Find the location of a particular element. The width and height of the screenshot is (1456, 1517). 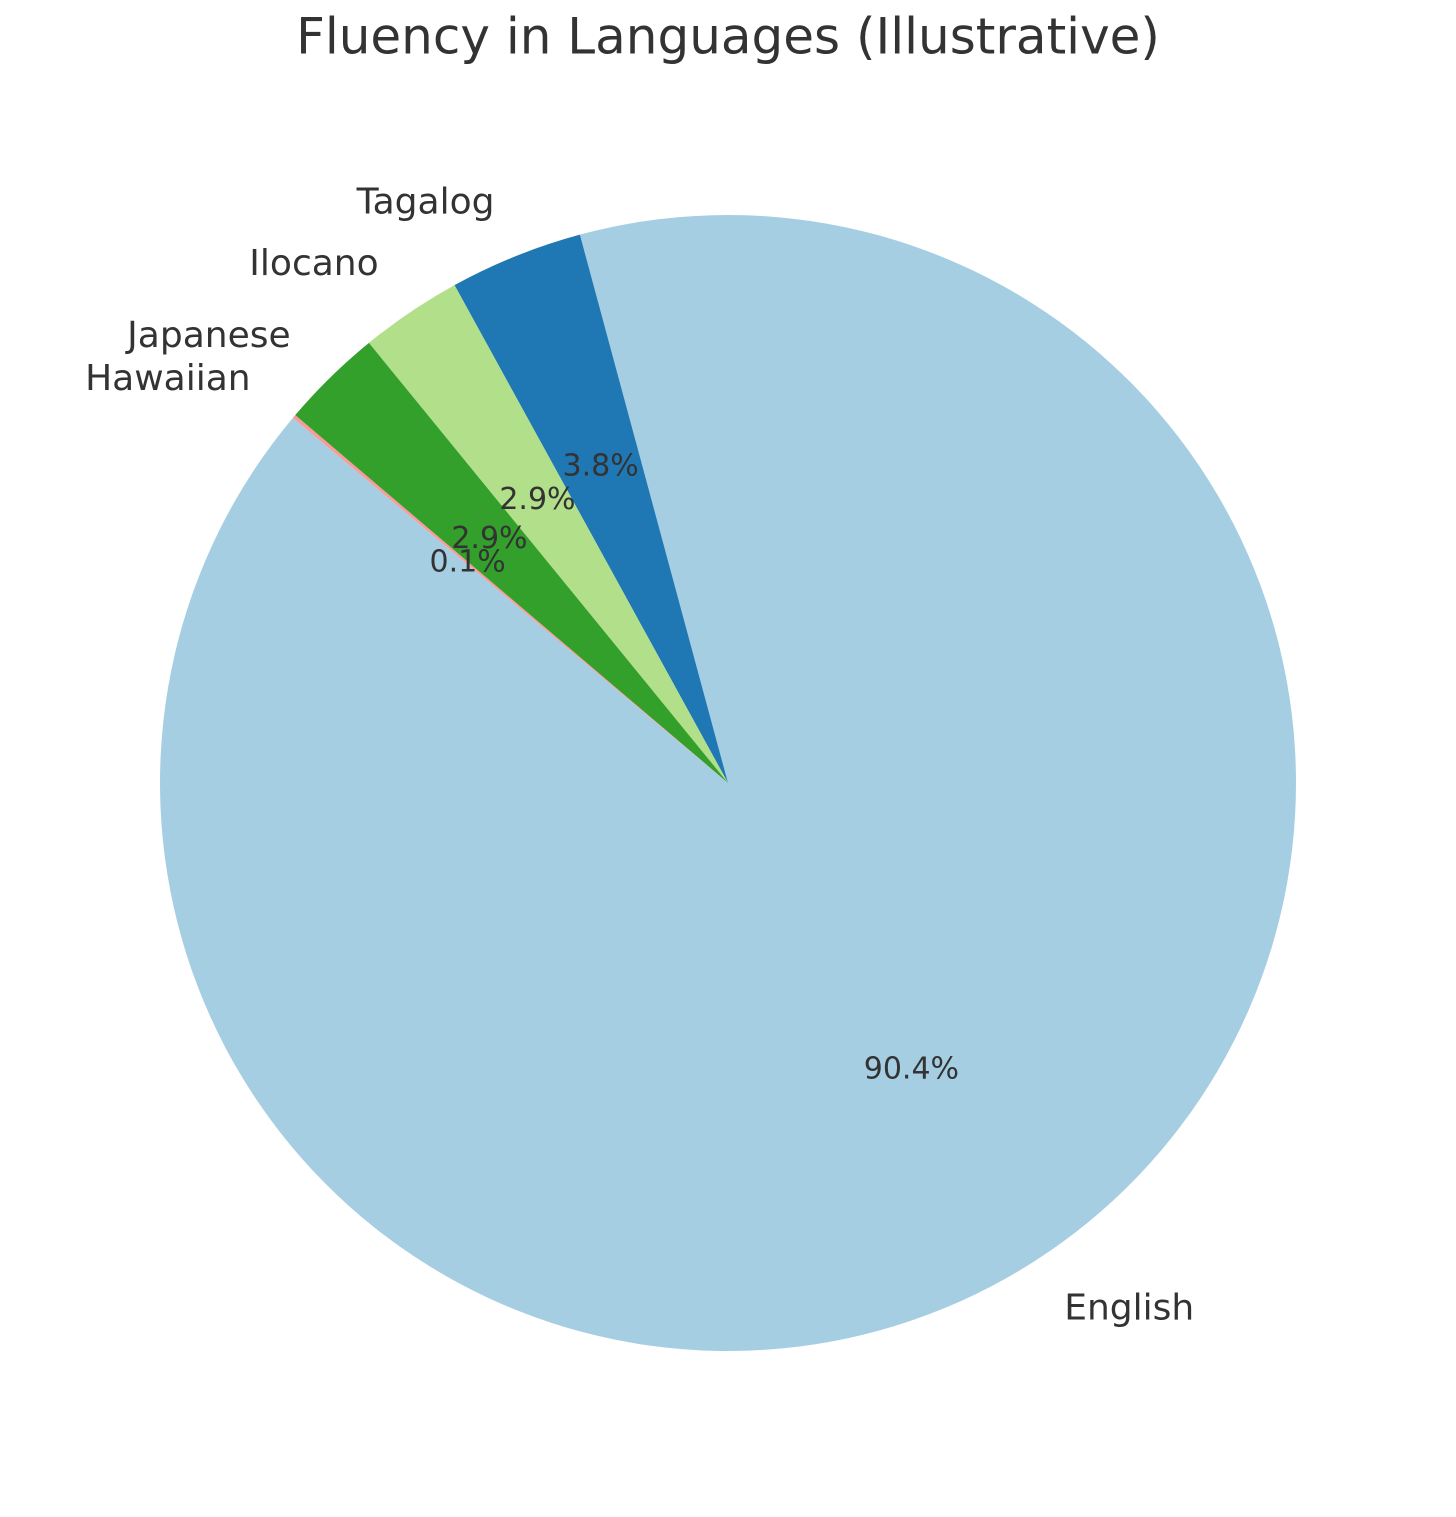

slice-label: Hawaiian is located at coordinates (168, 378).